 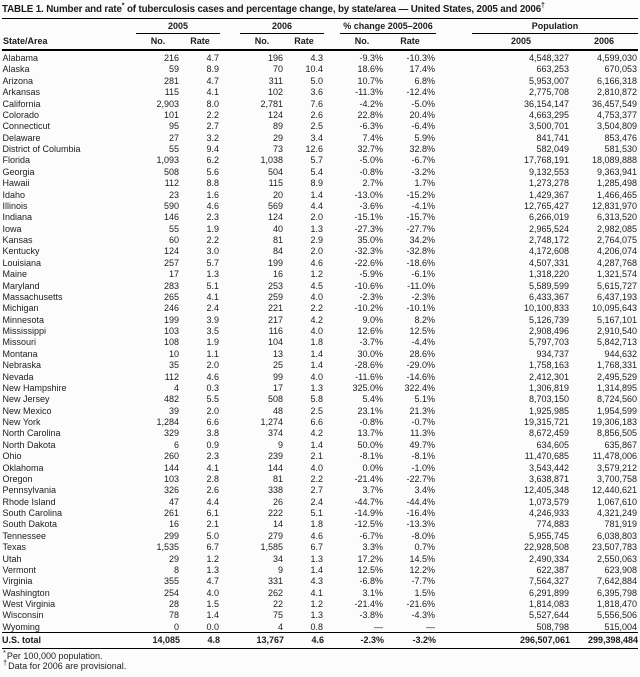 What do you see at coordinates (616, 513) in the screenshot?
I see `population-2006: 4,321,249` at bounding box center [616, 513].